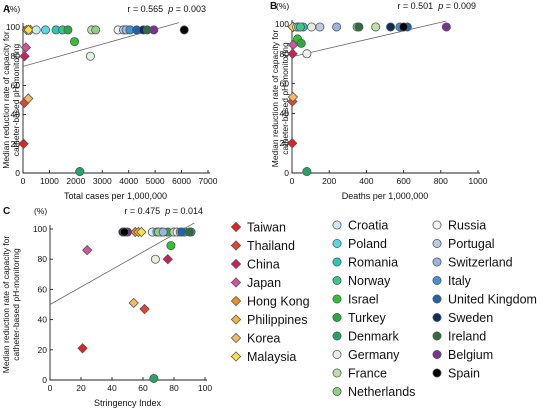 The width and height of the screenshot is (550, 411). I want to click on x-axis-label: Total cases per 1,000,000, so click(115, 196).